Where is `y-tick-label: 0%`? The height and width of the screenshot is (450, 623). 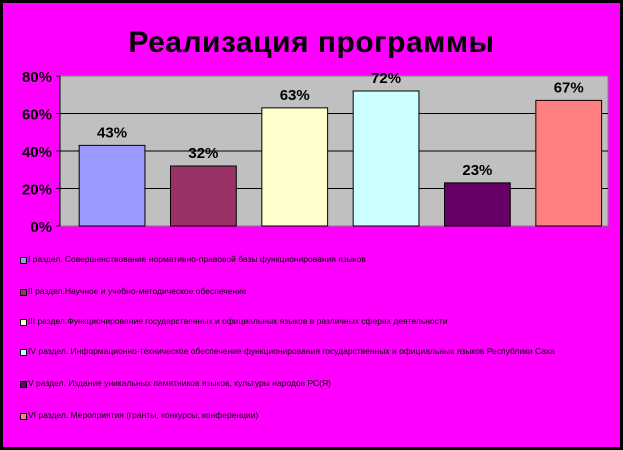
y-tick-label: 0% is located at coordinates (41, 227).